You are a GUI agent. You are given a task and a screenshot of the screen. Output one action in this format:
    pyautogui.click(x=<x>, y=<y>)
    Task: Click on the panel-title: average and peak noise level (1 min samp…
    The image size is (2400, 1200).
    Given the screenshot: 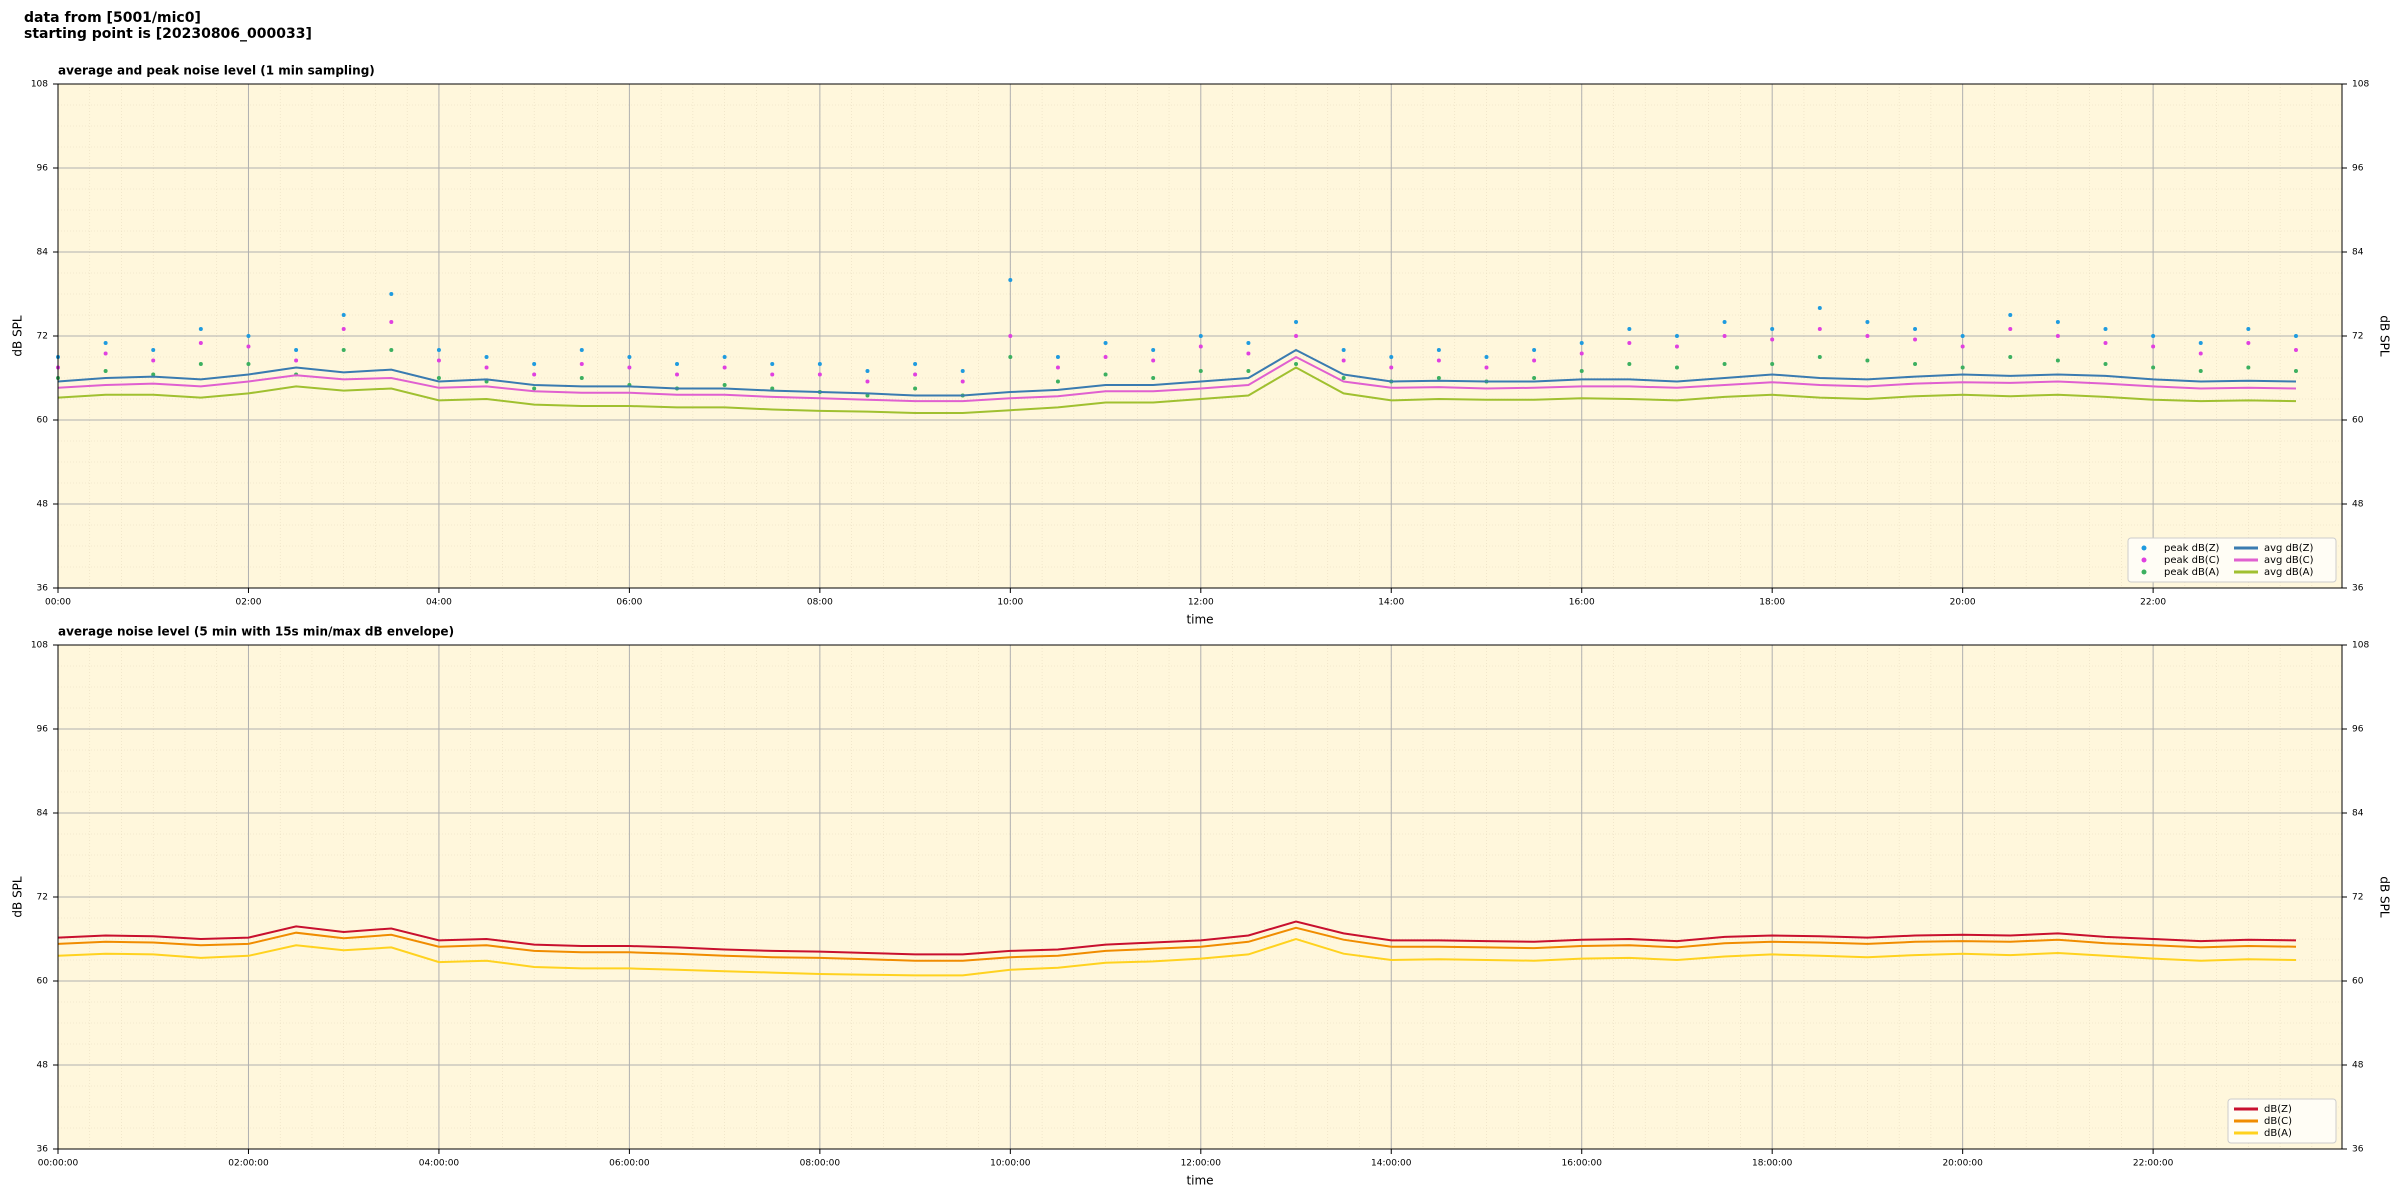 What is the action you would take?
    pyautogui.click(x=216, y=71)
    